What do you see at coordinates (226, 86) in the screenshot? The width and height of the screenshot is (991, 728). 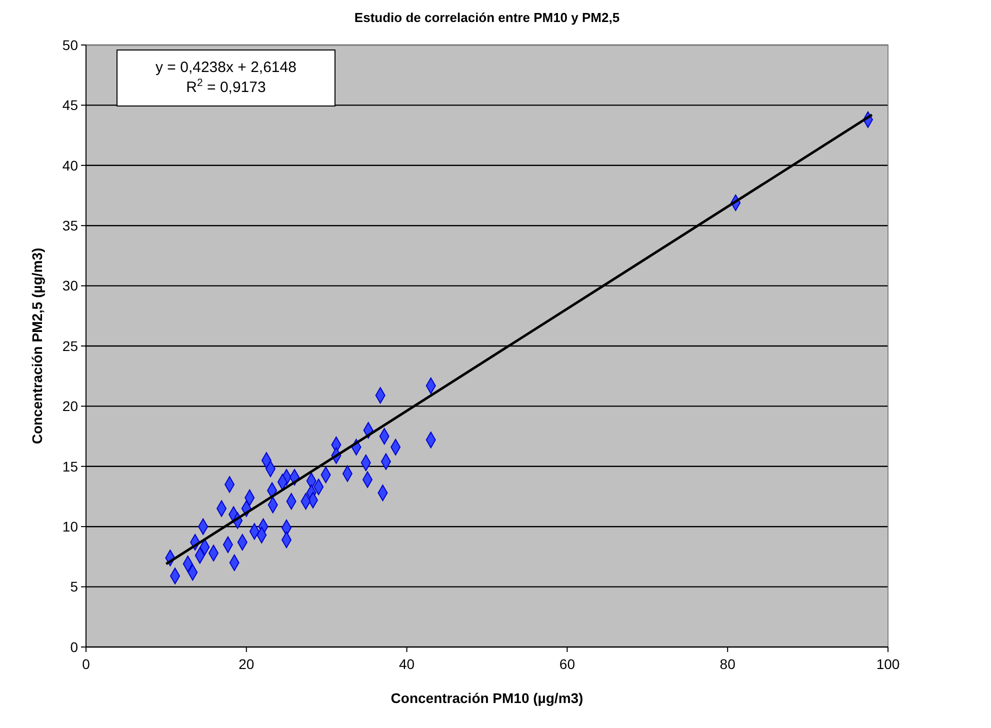 I see `annotation: R$^{2}$ = 0,9173` at bounding box center [226, 86].